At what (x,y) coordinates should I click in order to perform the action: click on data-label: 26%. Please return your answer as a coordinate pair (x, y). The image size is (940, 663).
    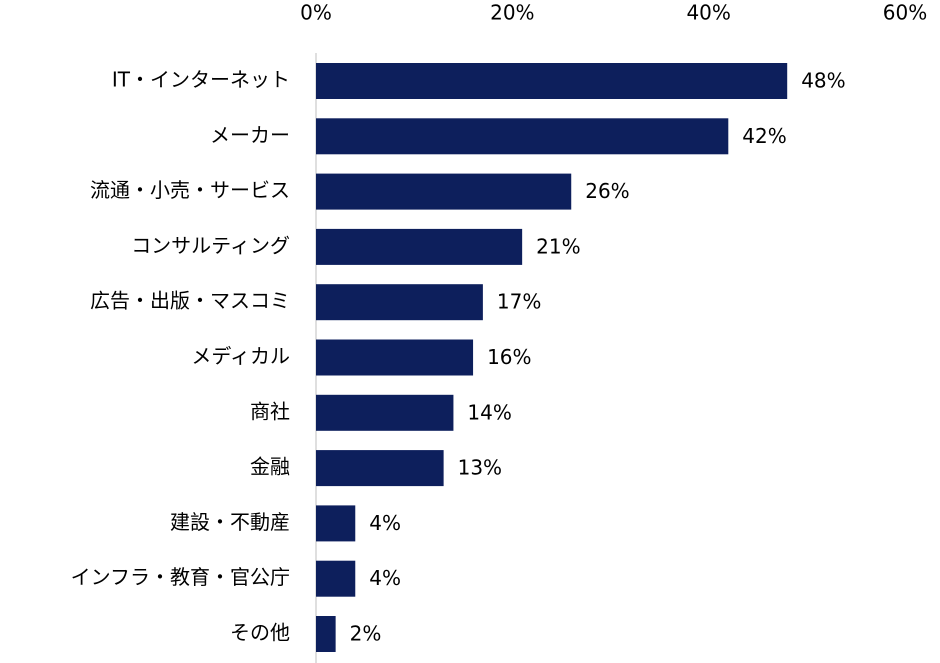
    Looking at the image, I should click on (607, 191).